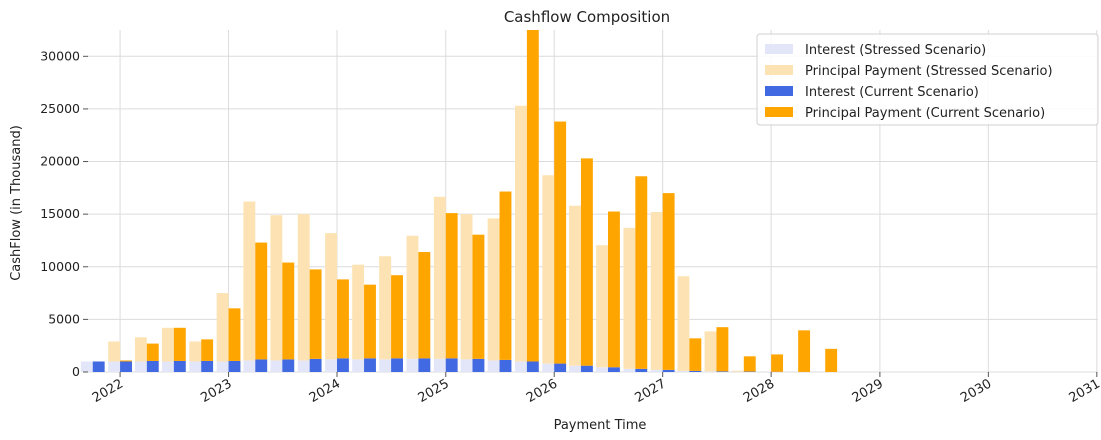  What do you see at coordinates (929, 71) in the screenshot?
I see `legend-label: Principal Payment (Stressed Scenario)` at bounding box center [929, 71].